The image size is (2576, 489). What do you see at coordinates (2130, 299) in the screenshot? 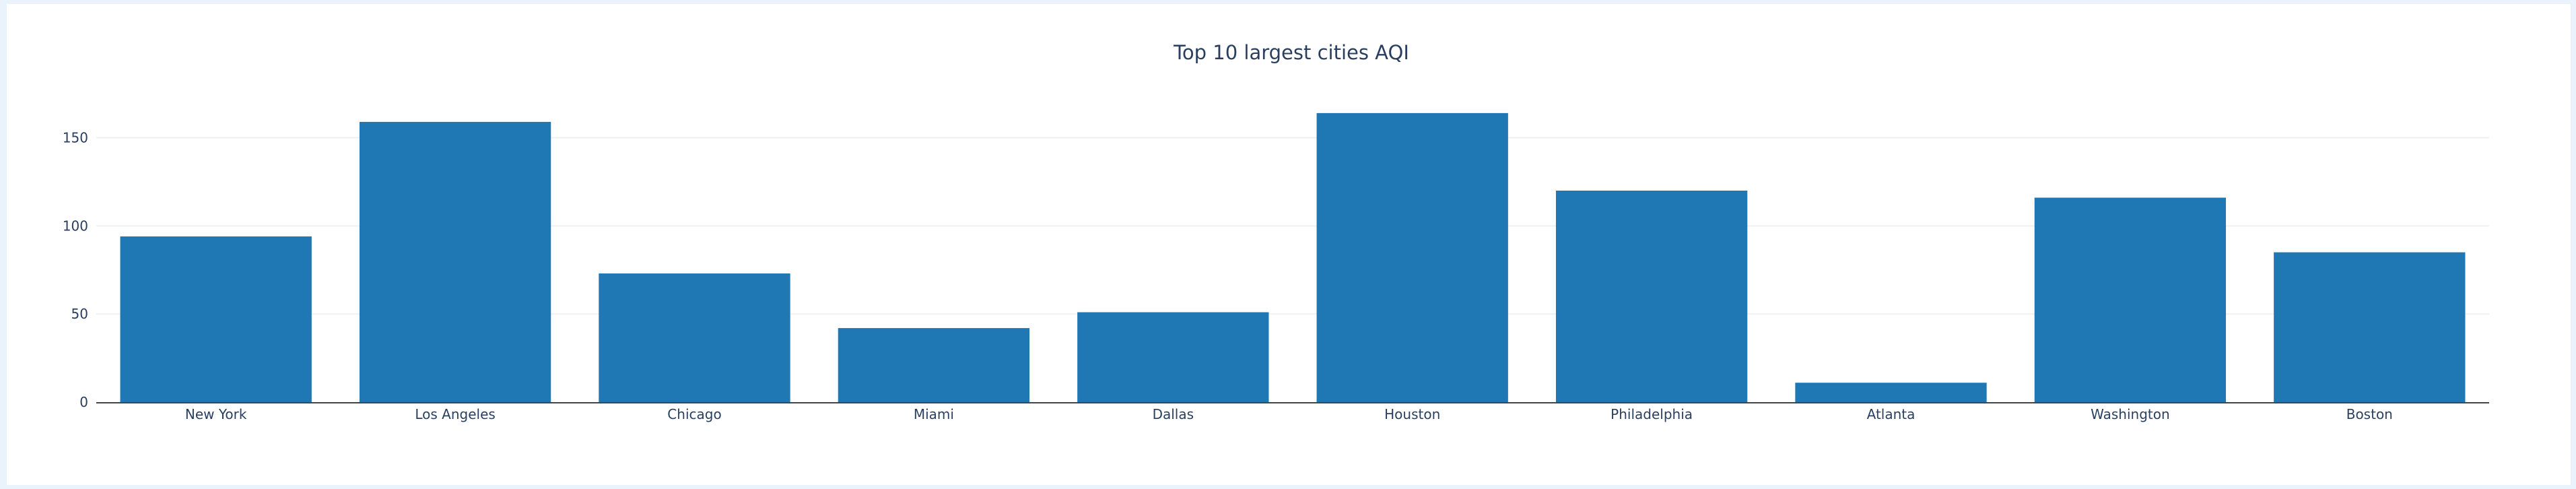
I see `bar-washington` at bounding box center [2130, 299].